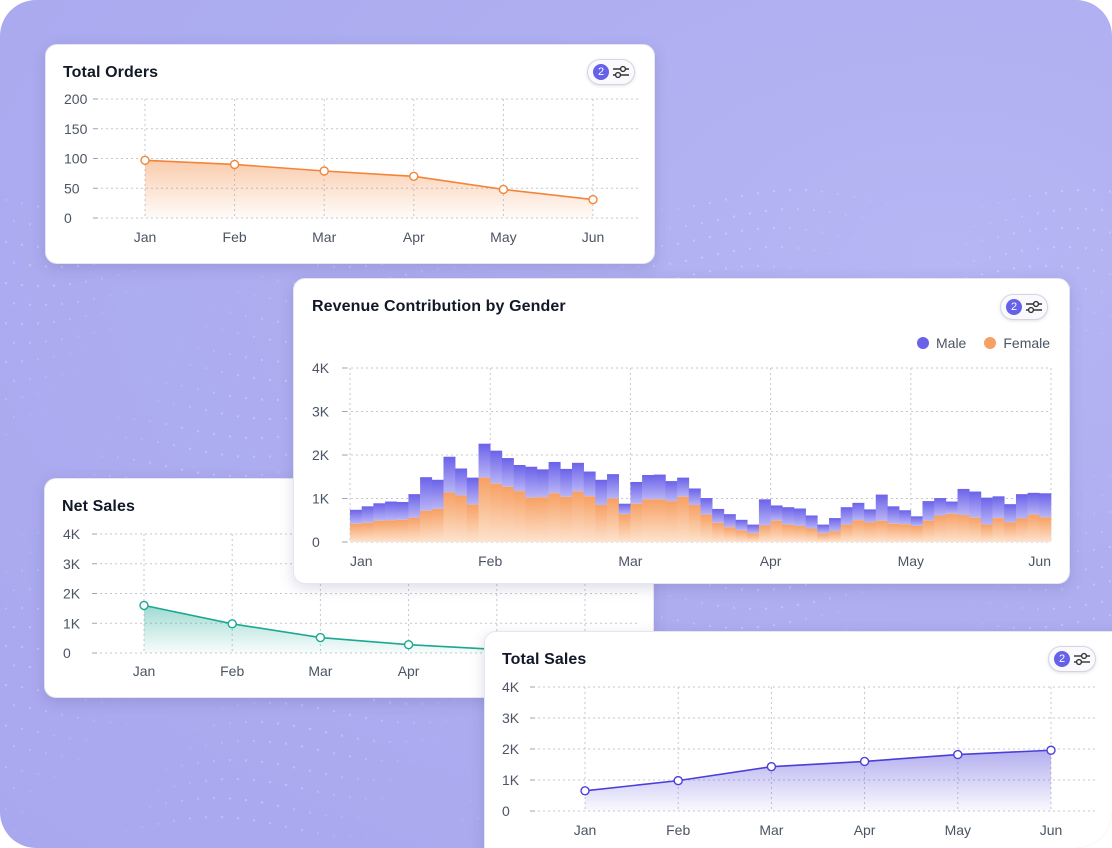  What do you see at coordinates (409, 671) in the screenshot?
I see `x-tick-label: Apr` at bounding box center [409, 671].